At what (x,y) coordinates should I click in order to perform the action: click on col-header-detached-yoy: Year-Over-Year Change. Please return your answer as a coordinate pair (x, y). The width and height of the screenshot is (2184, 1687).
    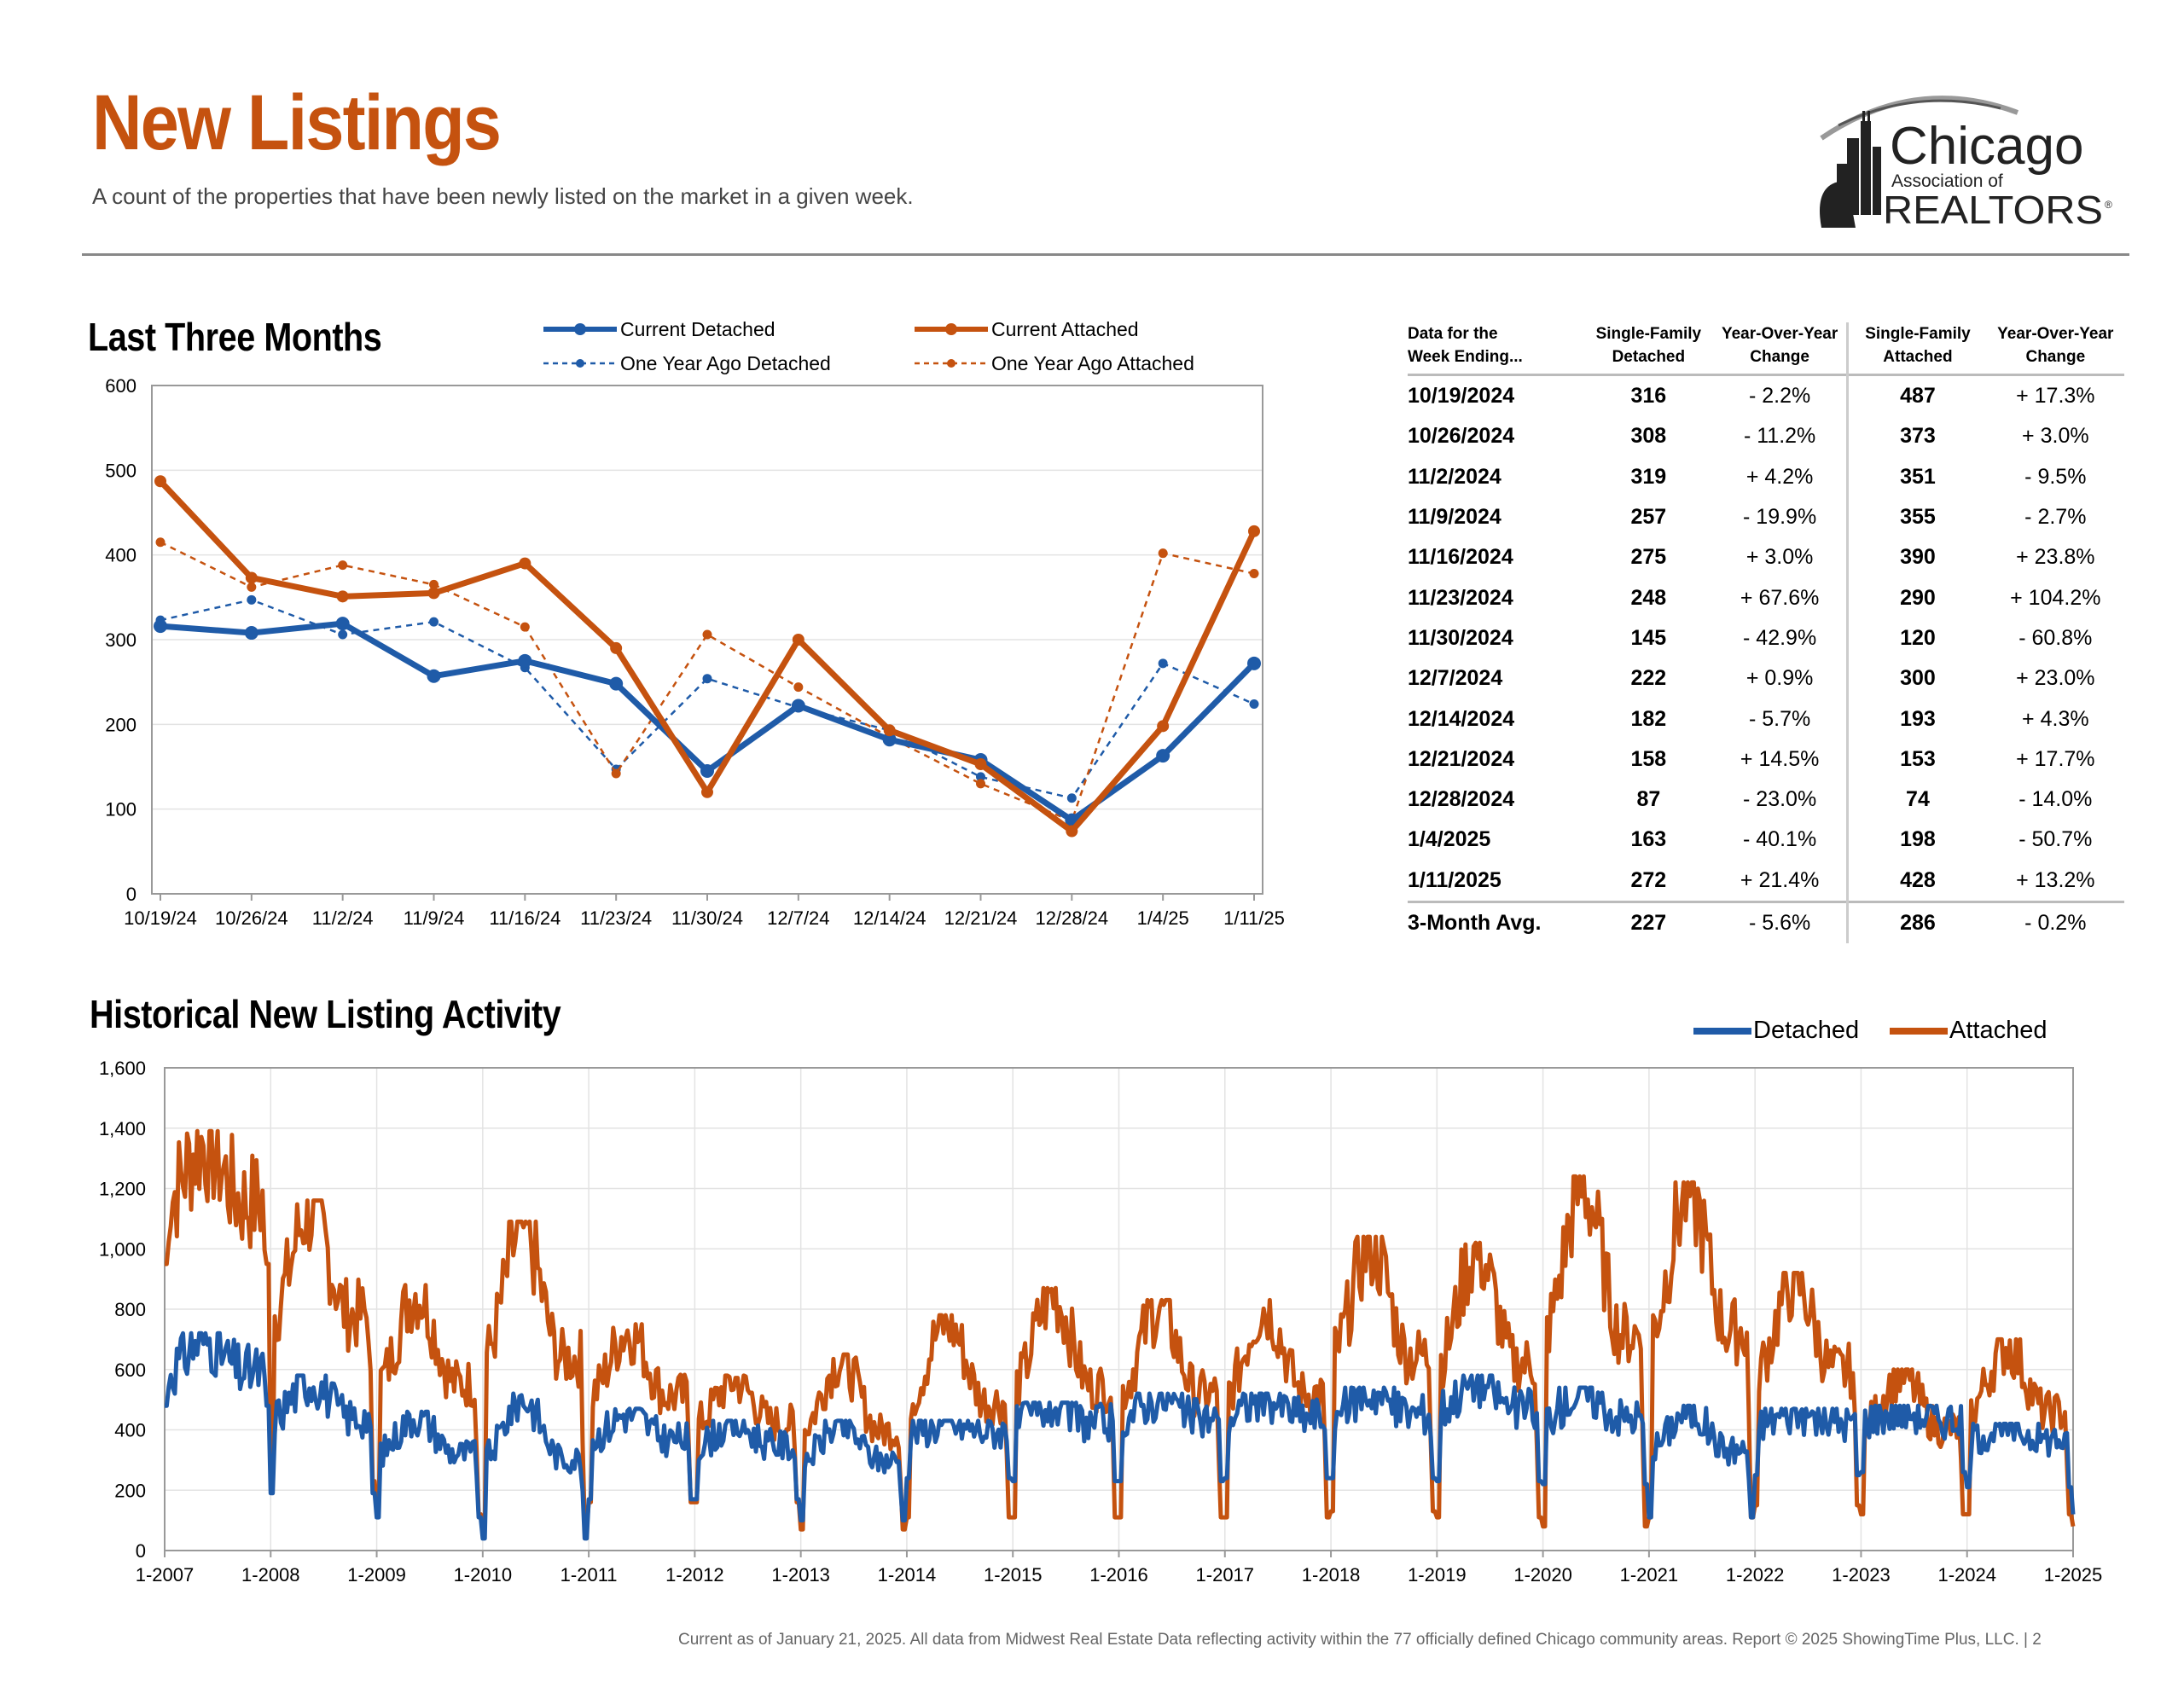
    Looking at the image, I should click on (1780, 346).